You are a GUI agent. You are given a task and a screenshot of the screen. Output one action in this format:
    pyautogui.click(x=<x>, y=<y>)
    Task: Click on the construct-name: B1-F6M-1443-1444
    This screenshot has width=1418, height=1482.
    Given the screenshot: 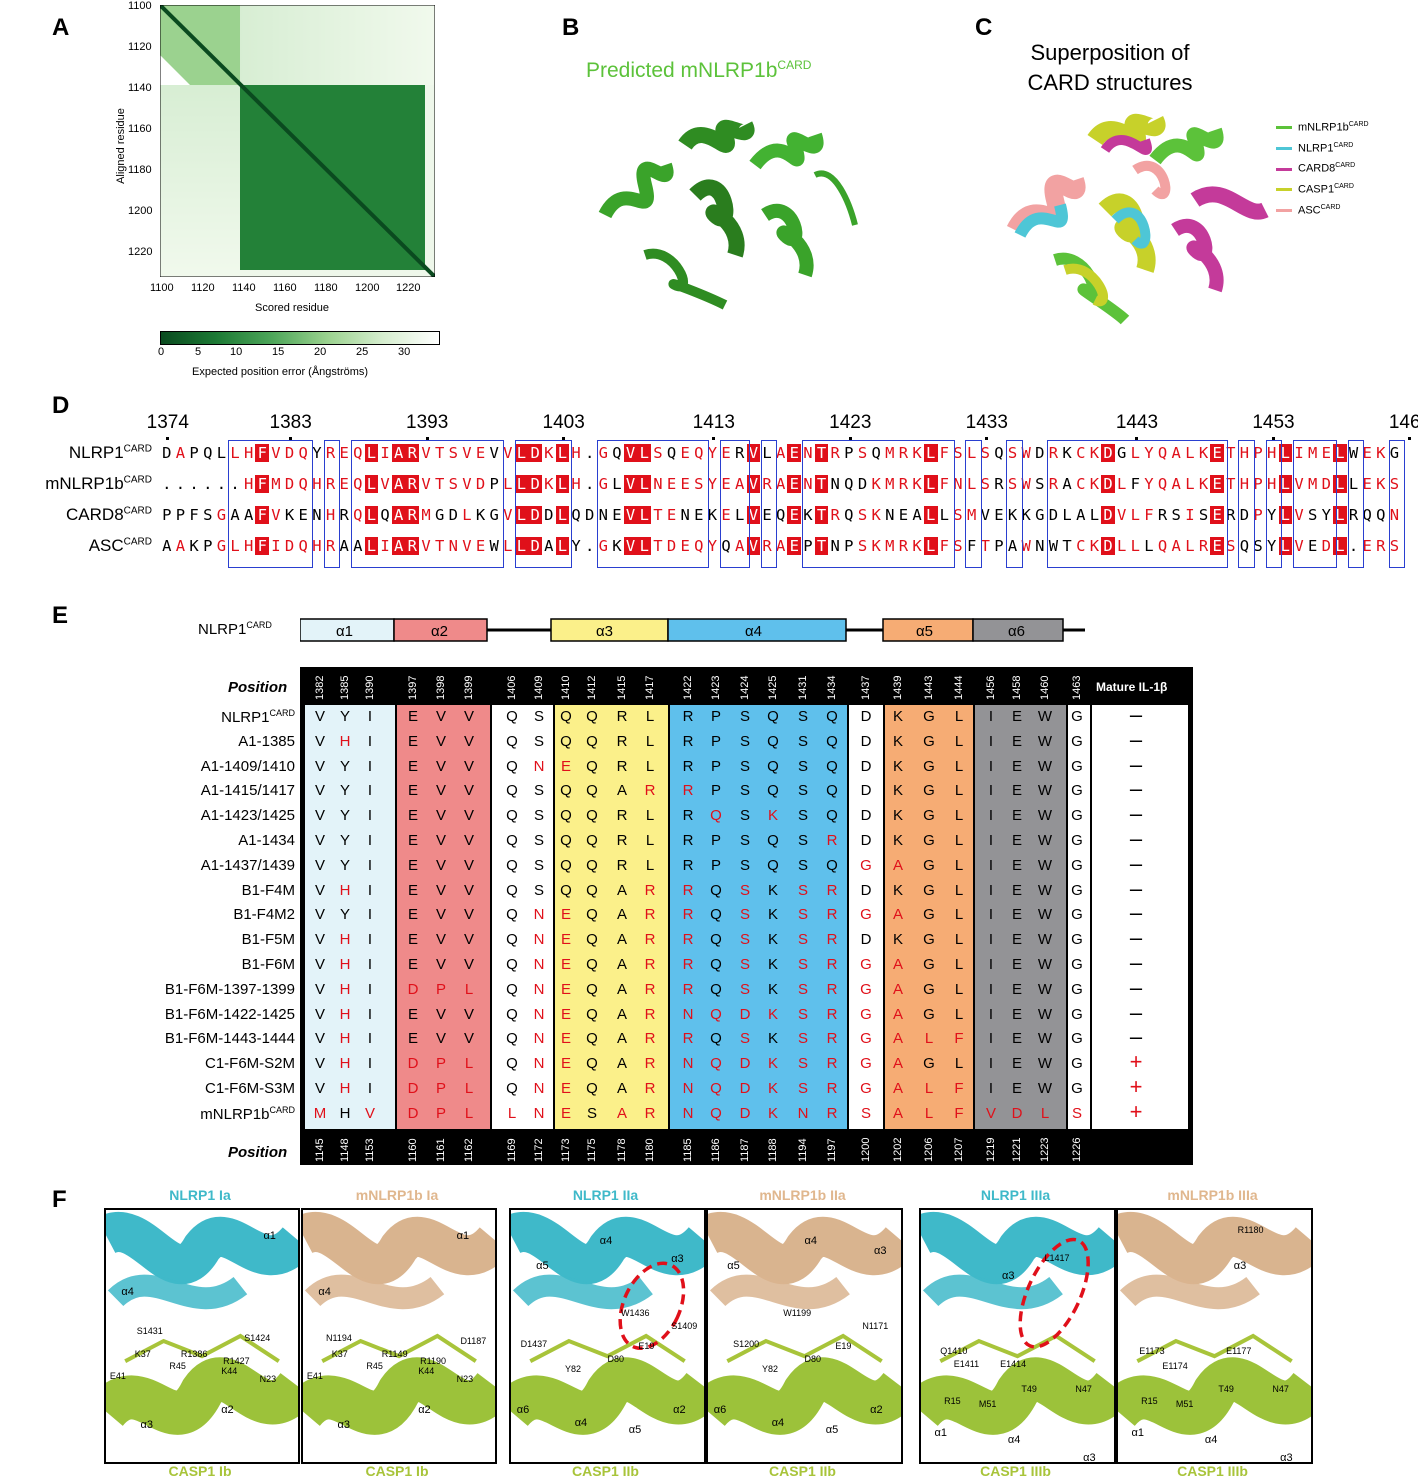 What is the action you would take?
    pyautogui.click(x=202, y=1038)
    